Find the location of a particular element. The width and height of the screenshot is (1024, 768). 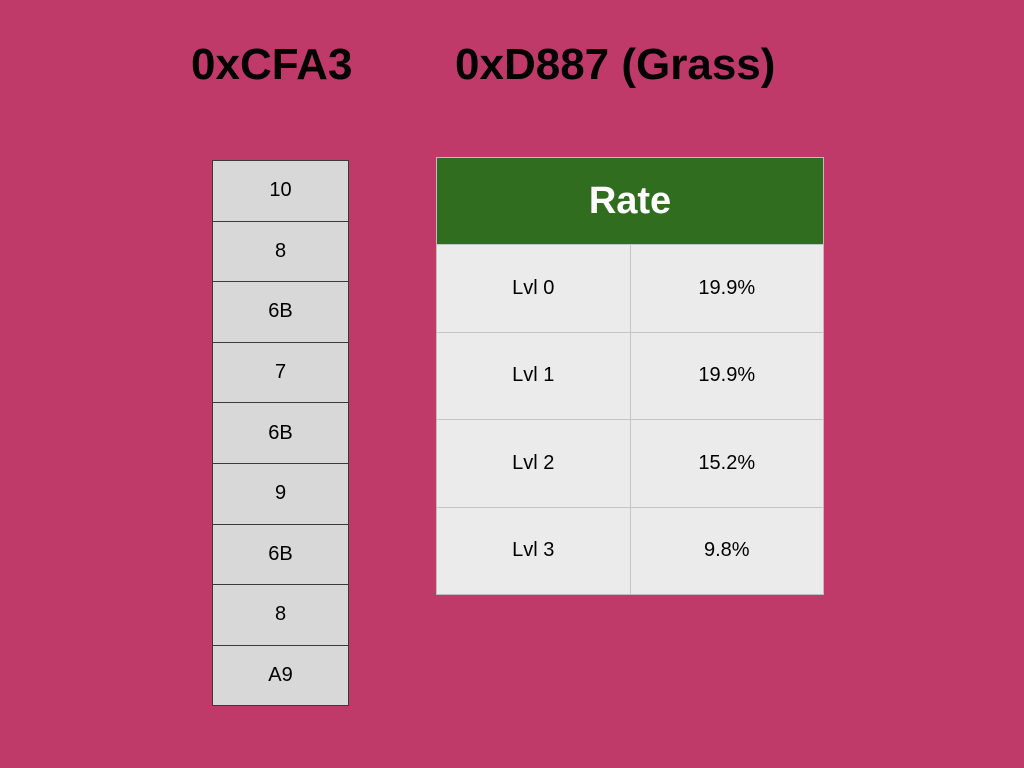

rate-row: Lvl 2 15.2% is located at coordinates (630, 463).